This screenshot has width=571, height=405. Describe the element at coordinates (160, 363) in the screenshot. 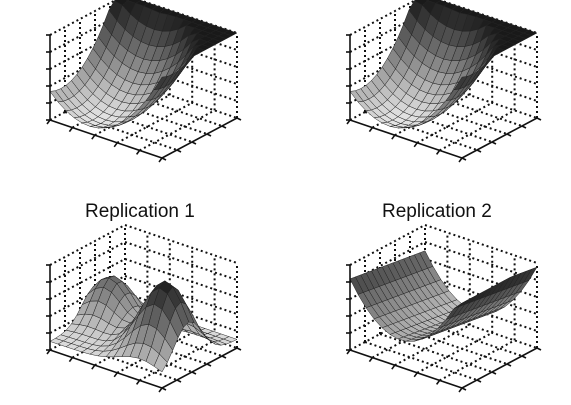

I see `p2-surface-patch` at that location.